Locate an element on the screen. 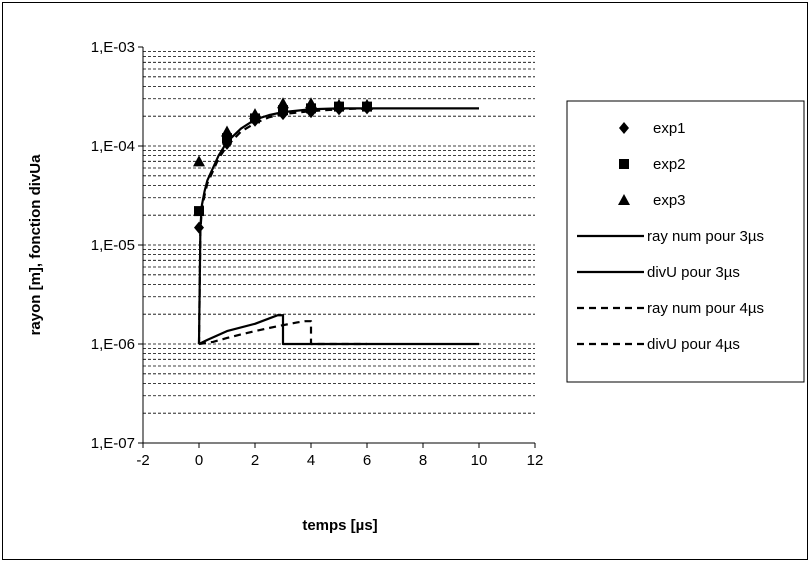 The image size is (812, 564). legend-marker-triangle is located at coordinates (624, 199).